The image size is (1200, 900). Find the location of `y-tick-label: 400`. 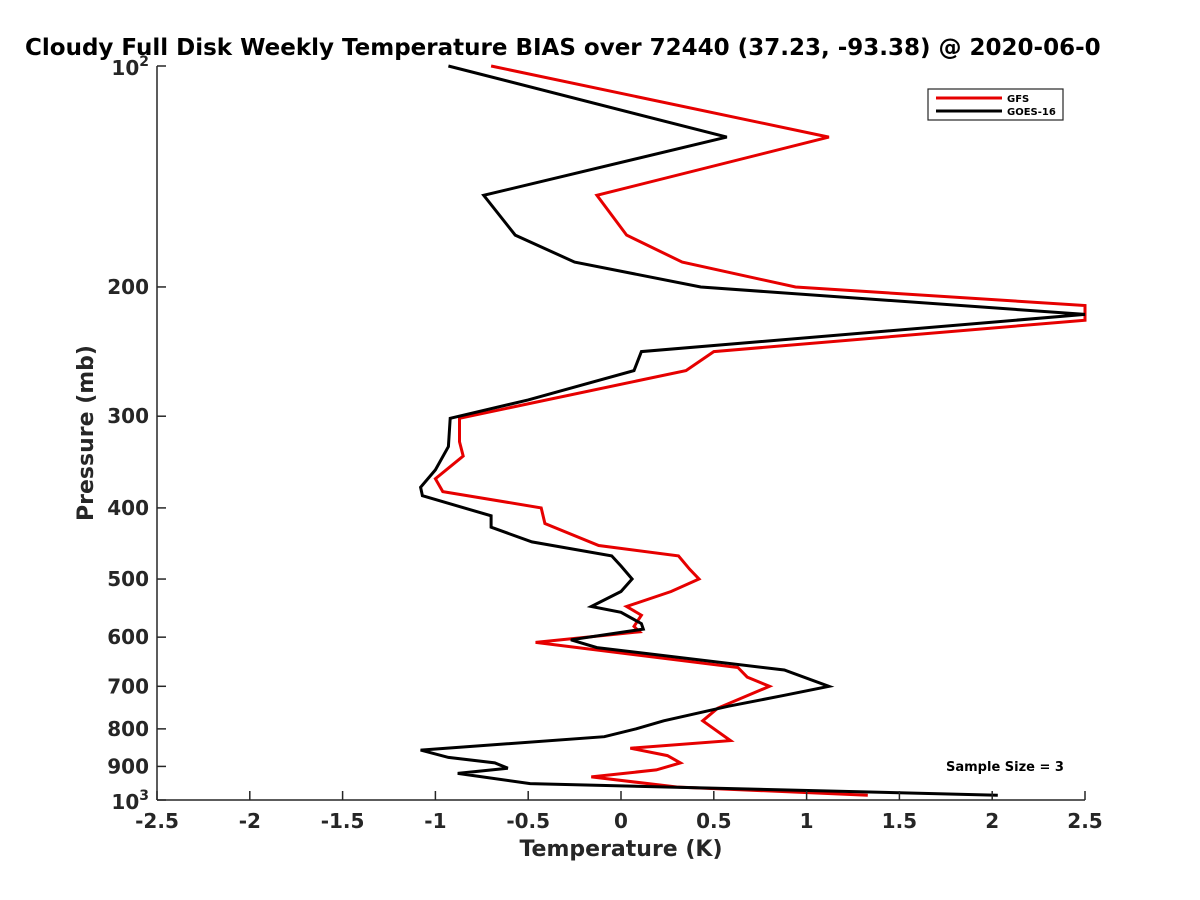

y-tick-label: 400 is located at coordinates (128, 508).